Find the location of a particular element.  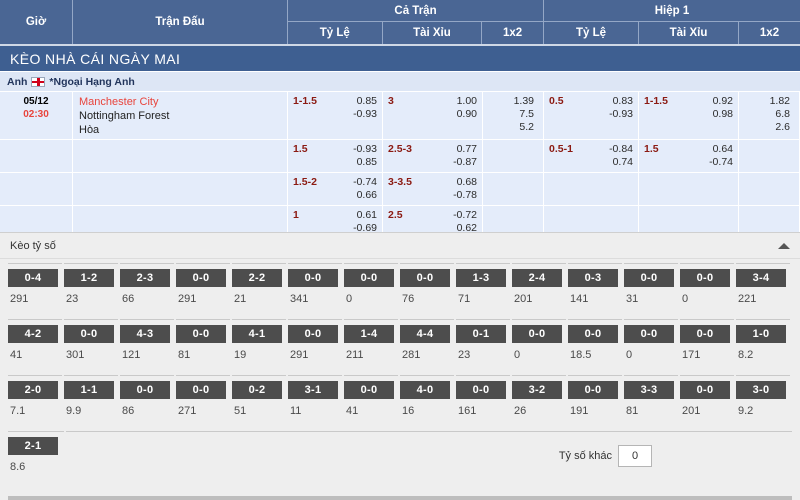

score-chip: 4-0 is located at coordinates (425, 390).